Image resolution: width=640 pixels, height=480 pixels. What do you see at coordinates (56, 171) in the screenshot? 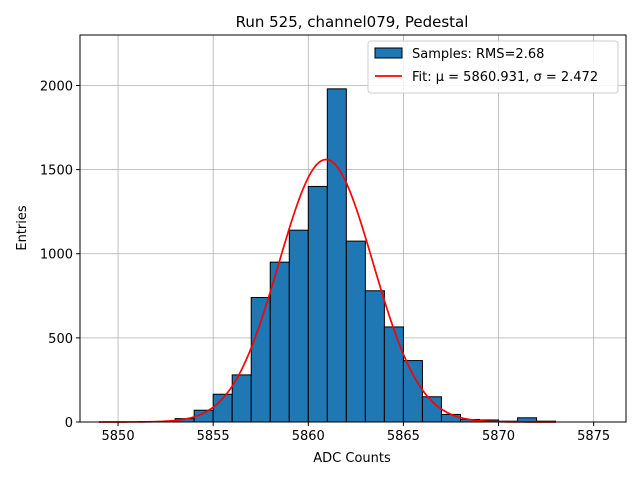
I see `y-tick-label: 1500` at bounding box center [56, 171].